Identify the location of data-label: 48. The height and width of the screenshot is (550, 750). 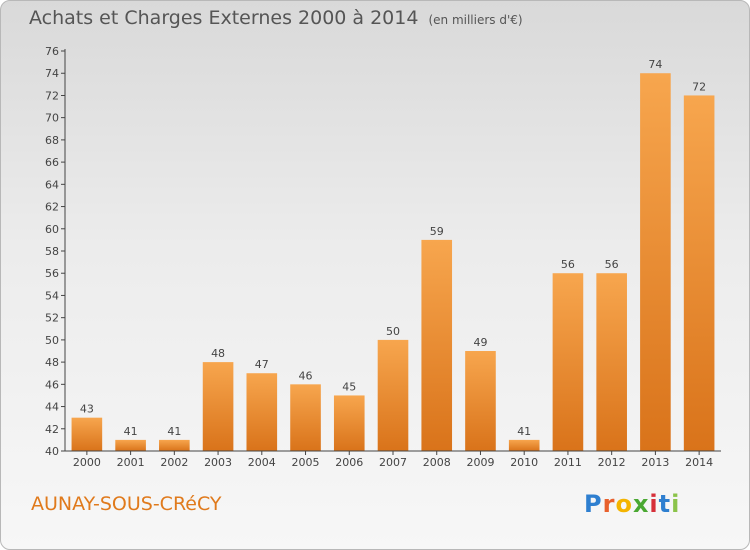
(218, 353).